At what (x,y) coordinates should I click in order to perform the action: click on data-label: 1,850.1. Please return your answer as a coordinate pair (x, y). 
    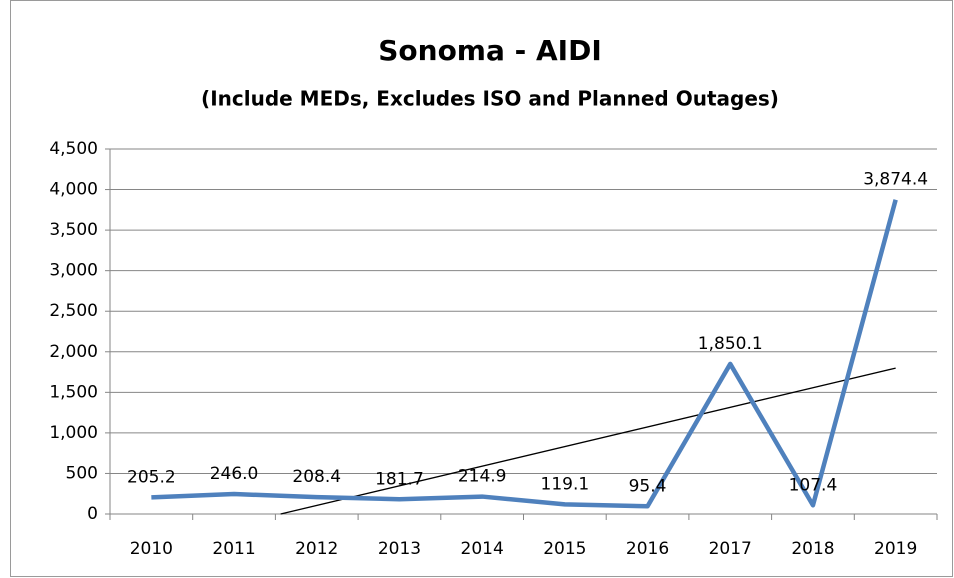
    Looking at the image, I should click on (730, 344).